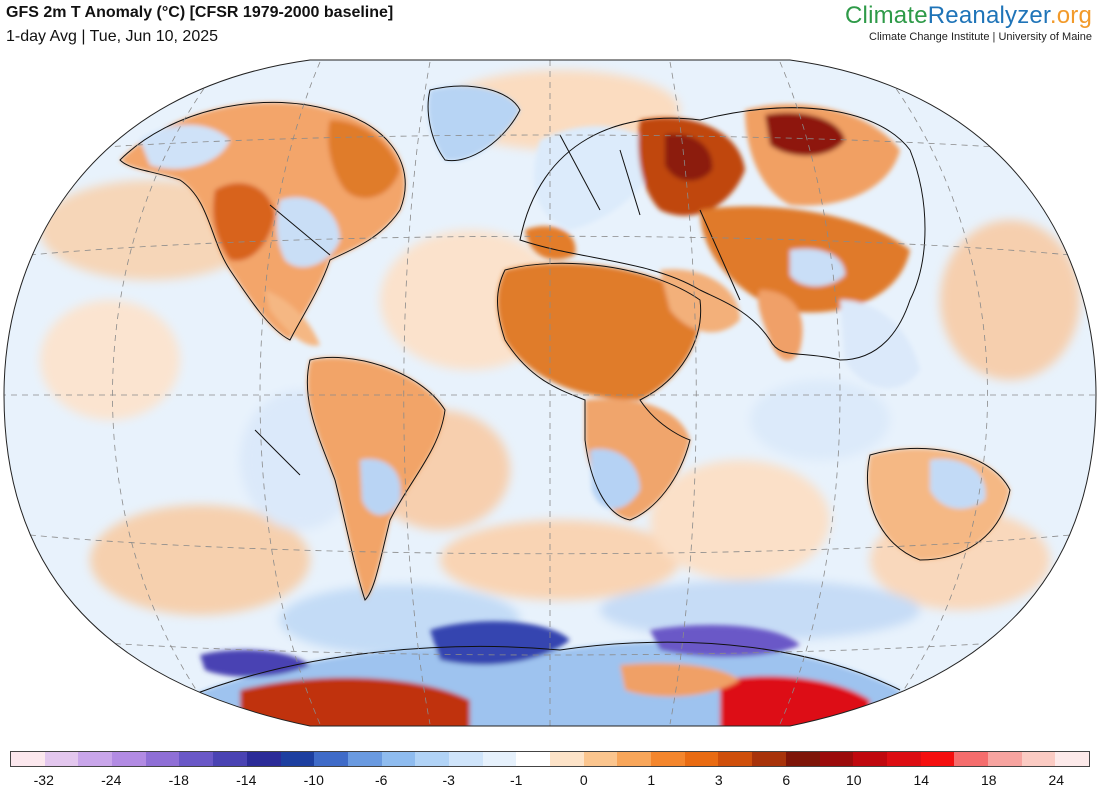  I want to click on india, so click(780, 325).